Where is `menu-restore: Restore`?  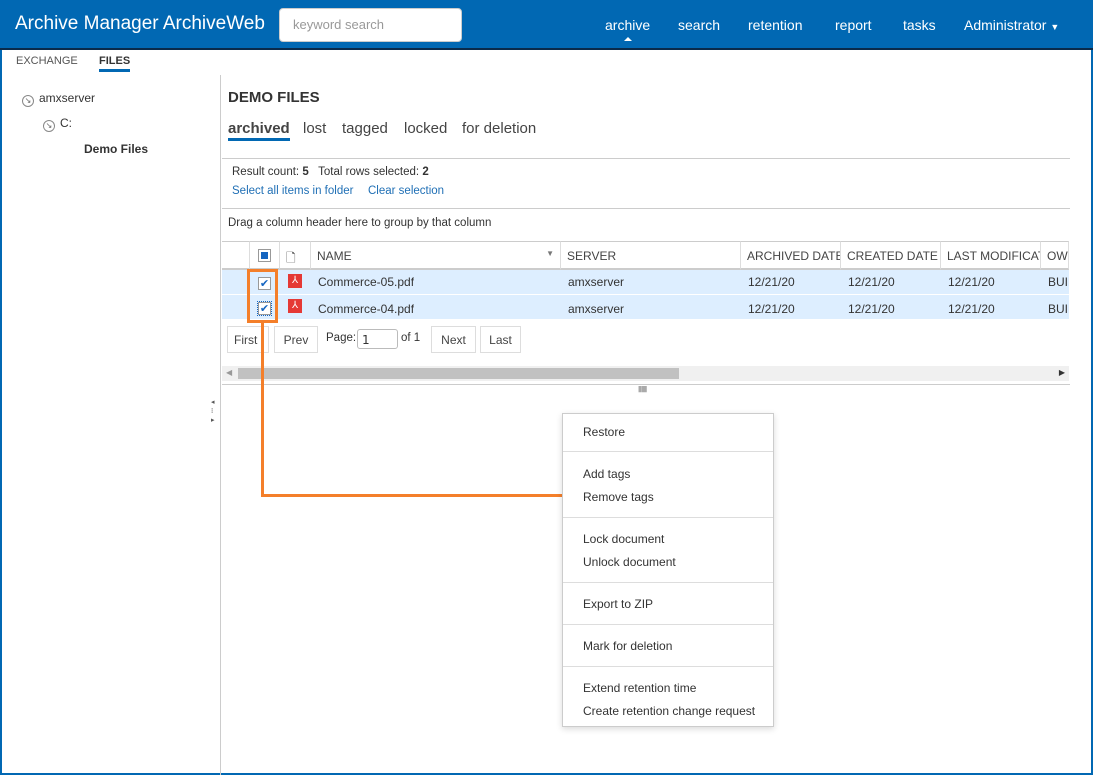
menu-restore: Restore is located at coordinates (604, 432).